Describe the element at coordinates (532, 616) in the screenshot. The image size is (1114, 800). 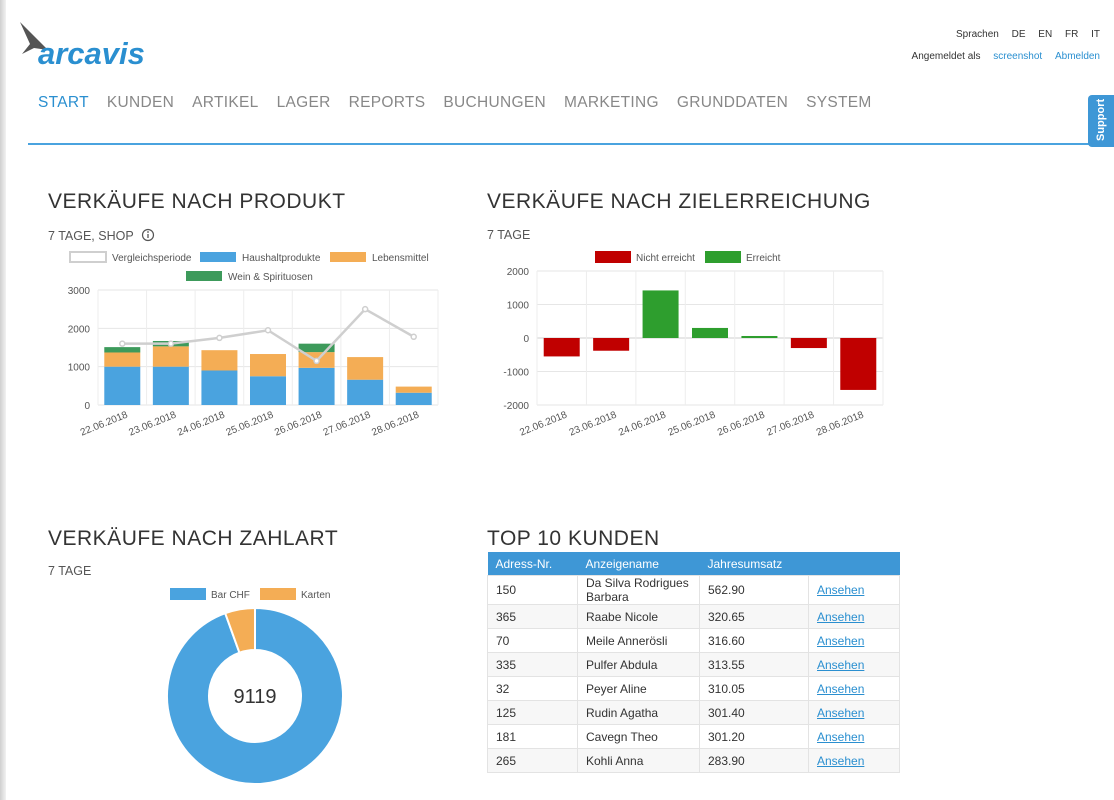
I see `address-no-cell: 365` at that location.